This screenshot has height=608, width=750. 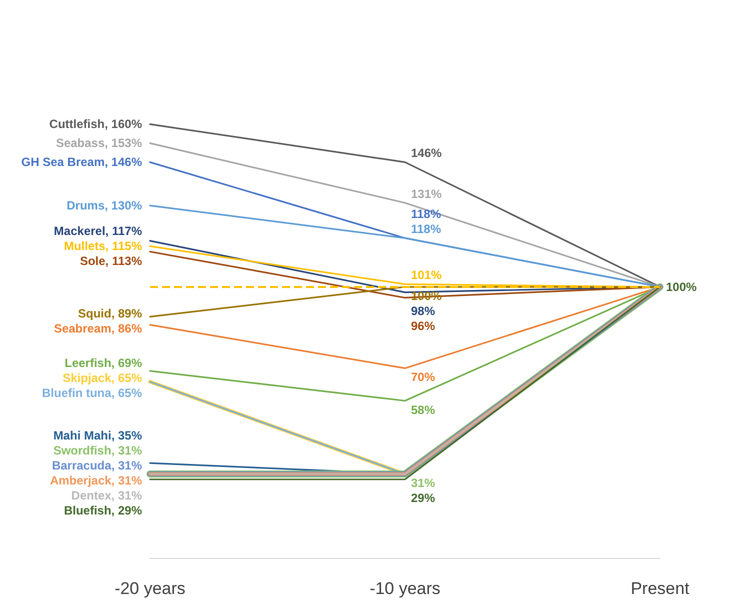 What do you see at coordinates (103, 246) in the screenshot?
I see `data-label: Mullets, 115%` at bounding box center [103, 246].